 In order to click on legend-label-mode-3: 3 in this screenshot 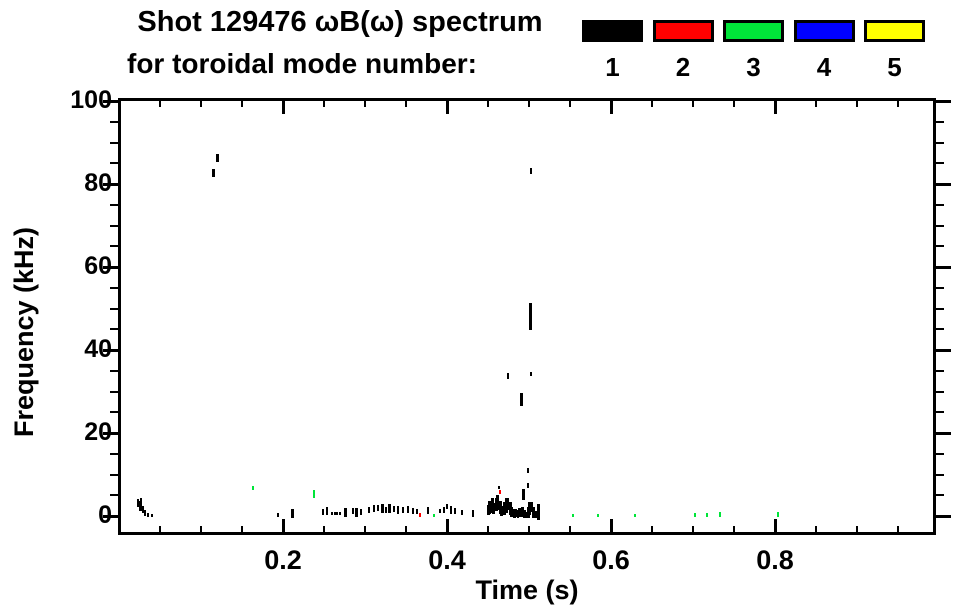, I will do `click(753, 67)`.